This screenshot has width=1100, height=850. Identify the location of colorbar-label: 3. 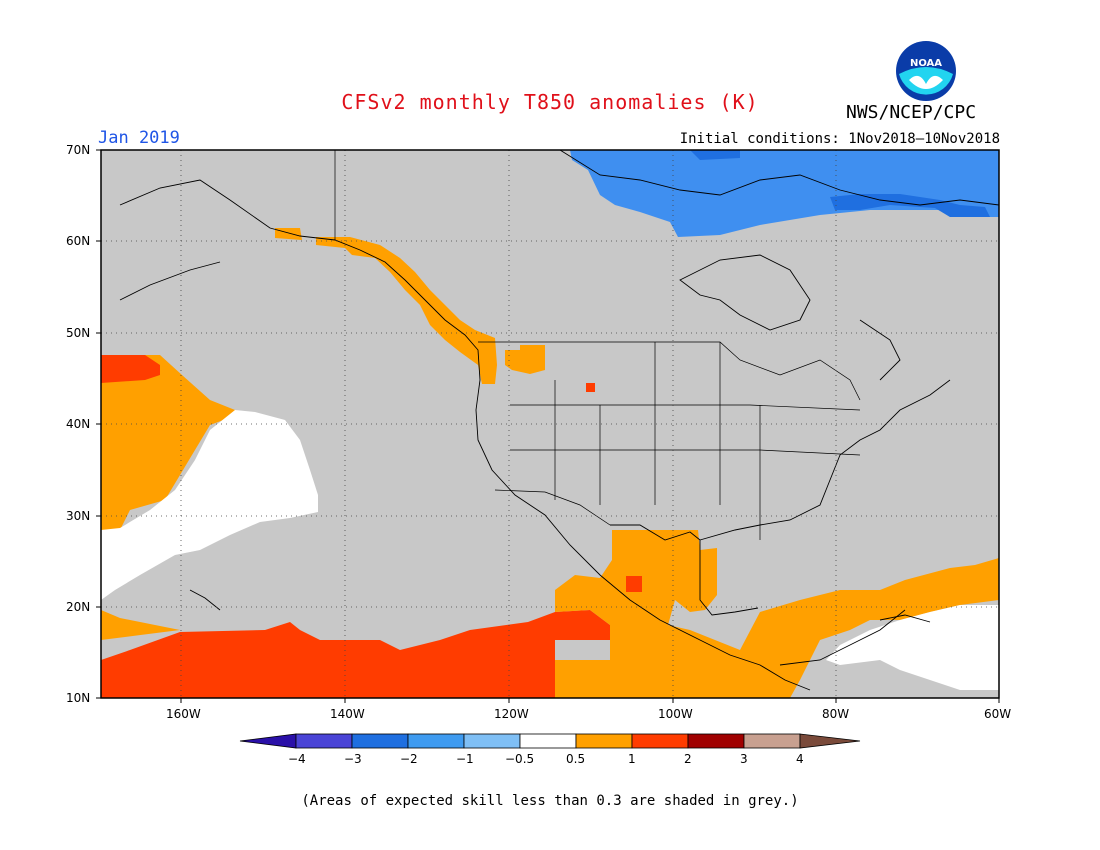
(744, 759).